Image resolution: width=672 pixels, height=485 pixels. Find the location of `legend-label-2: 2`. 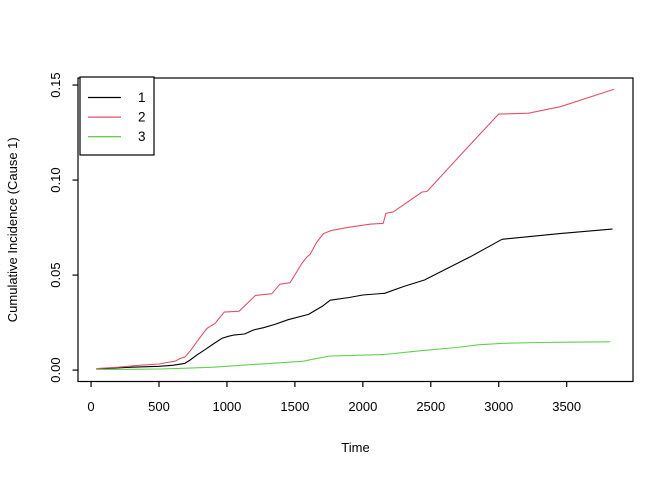

legend-label-2: 2 is located at coordinates (142, 117).